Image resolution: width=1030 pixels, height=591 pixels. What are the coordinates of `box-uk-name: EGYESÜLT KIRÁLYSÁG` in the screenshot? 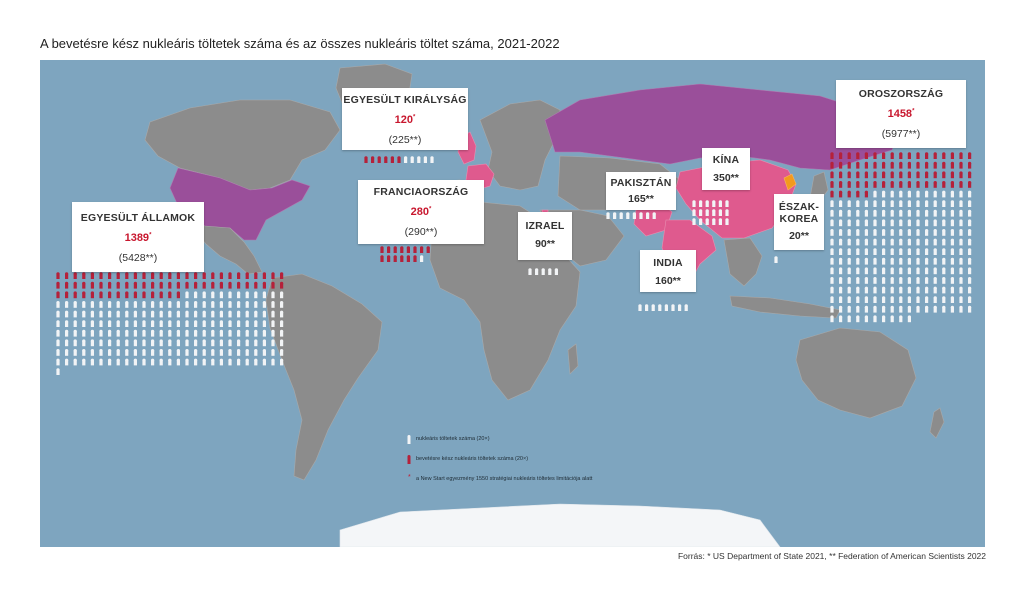 It's located at (405, 100).